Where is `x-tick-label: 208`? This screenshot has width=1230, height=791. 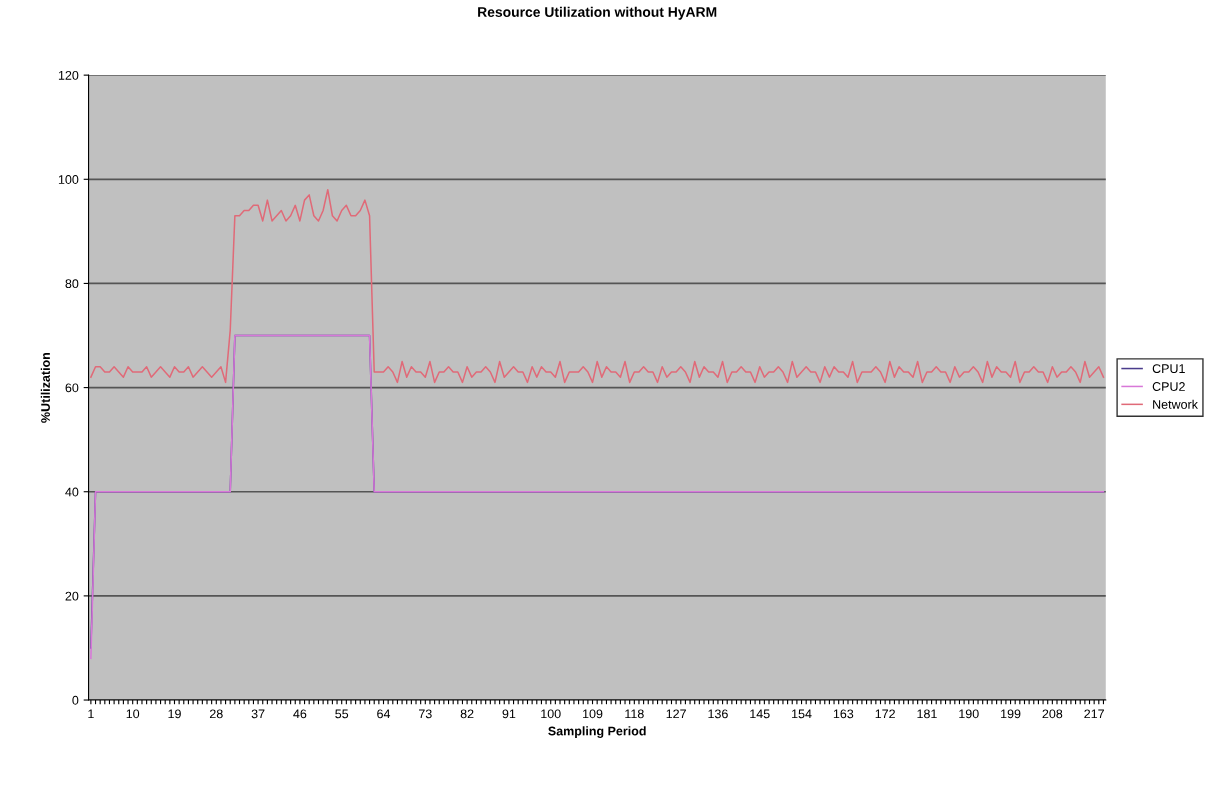 x-tick-label: 208 is located at coordinates (1052, 714).